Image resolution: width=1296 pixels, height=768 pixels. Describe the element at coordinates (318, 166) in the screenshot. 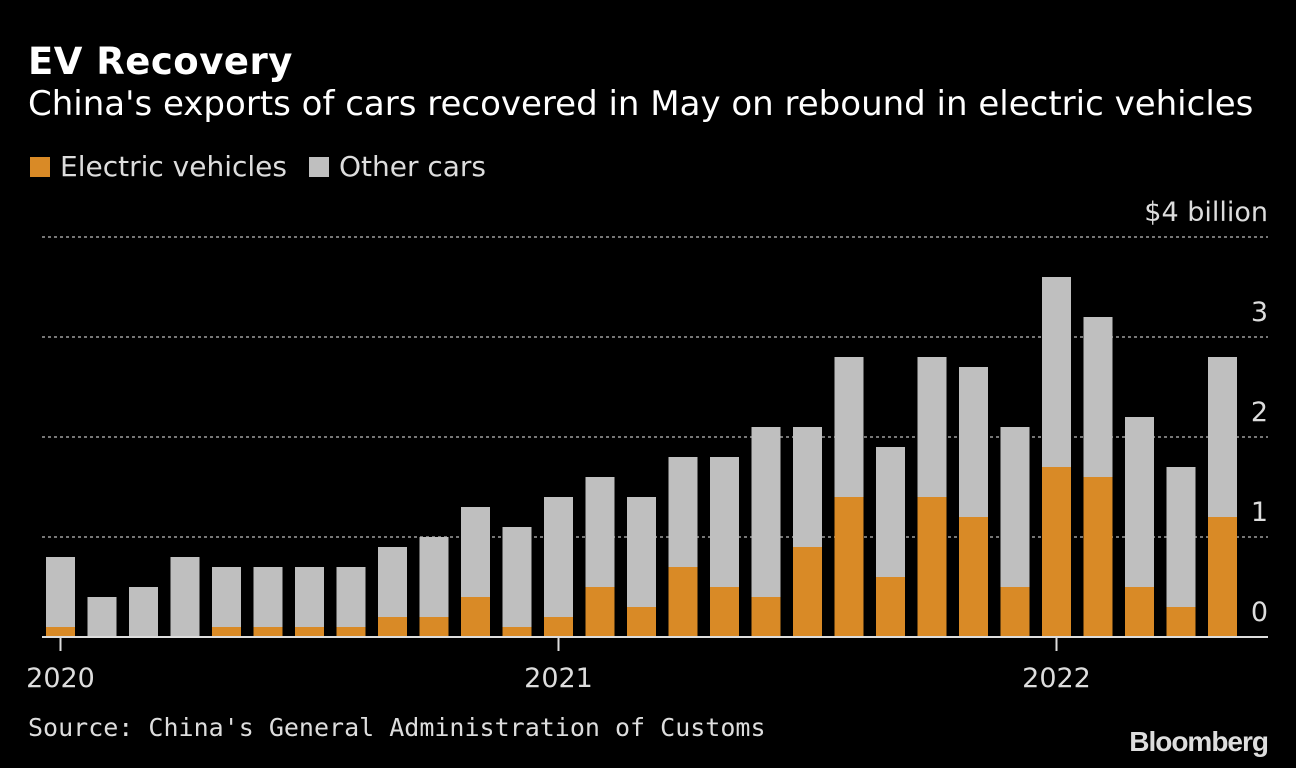

I see `legend-swatch-other` at that location.